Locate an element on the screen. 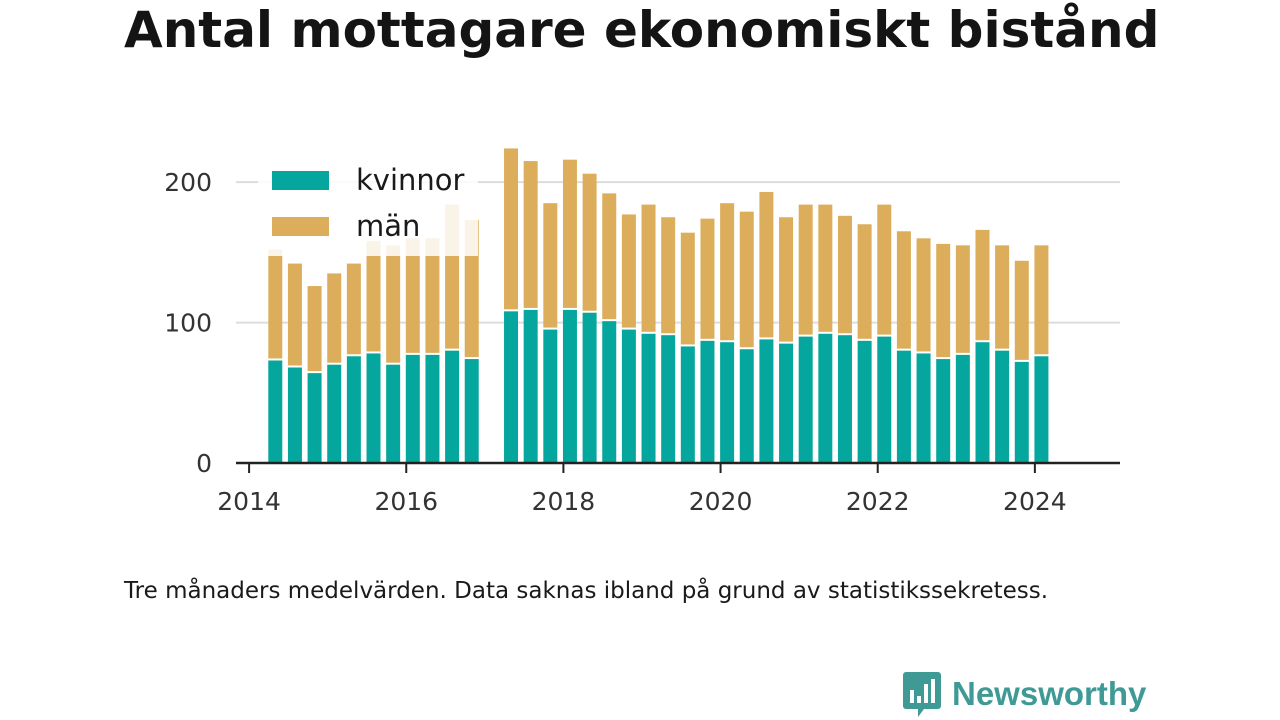 This screenshot has height=720, width=1280. brand-name: Newsworthy is located at coordinates (1049, 693).